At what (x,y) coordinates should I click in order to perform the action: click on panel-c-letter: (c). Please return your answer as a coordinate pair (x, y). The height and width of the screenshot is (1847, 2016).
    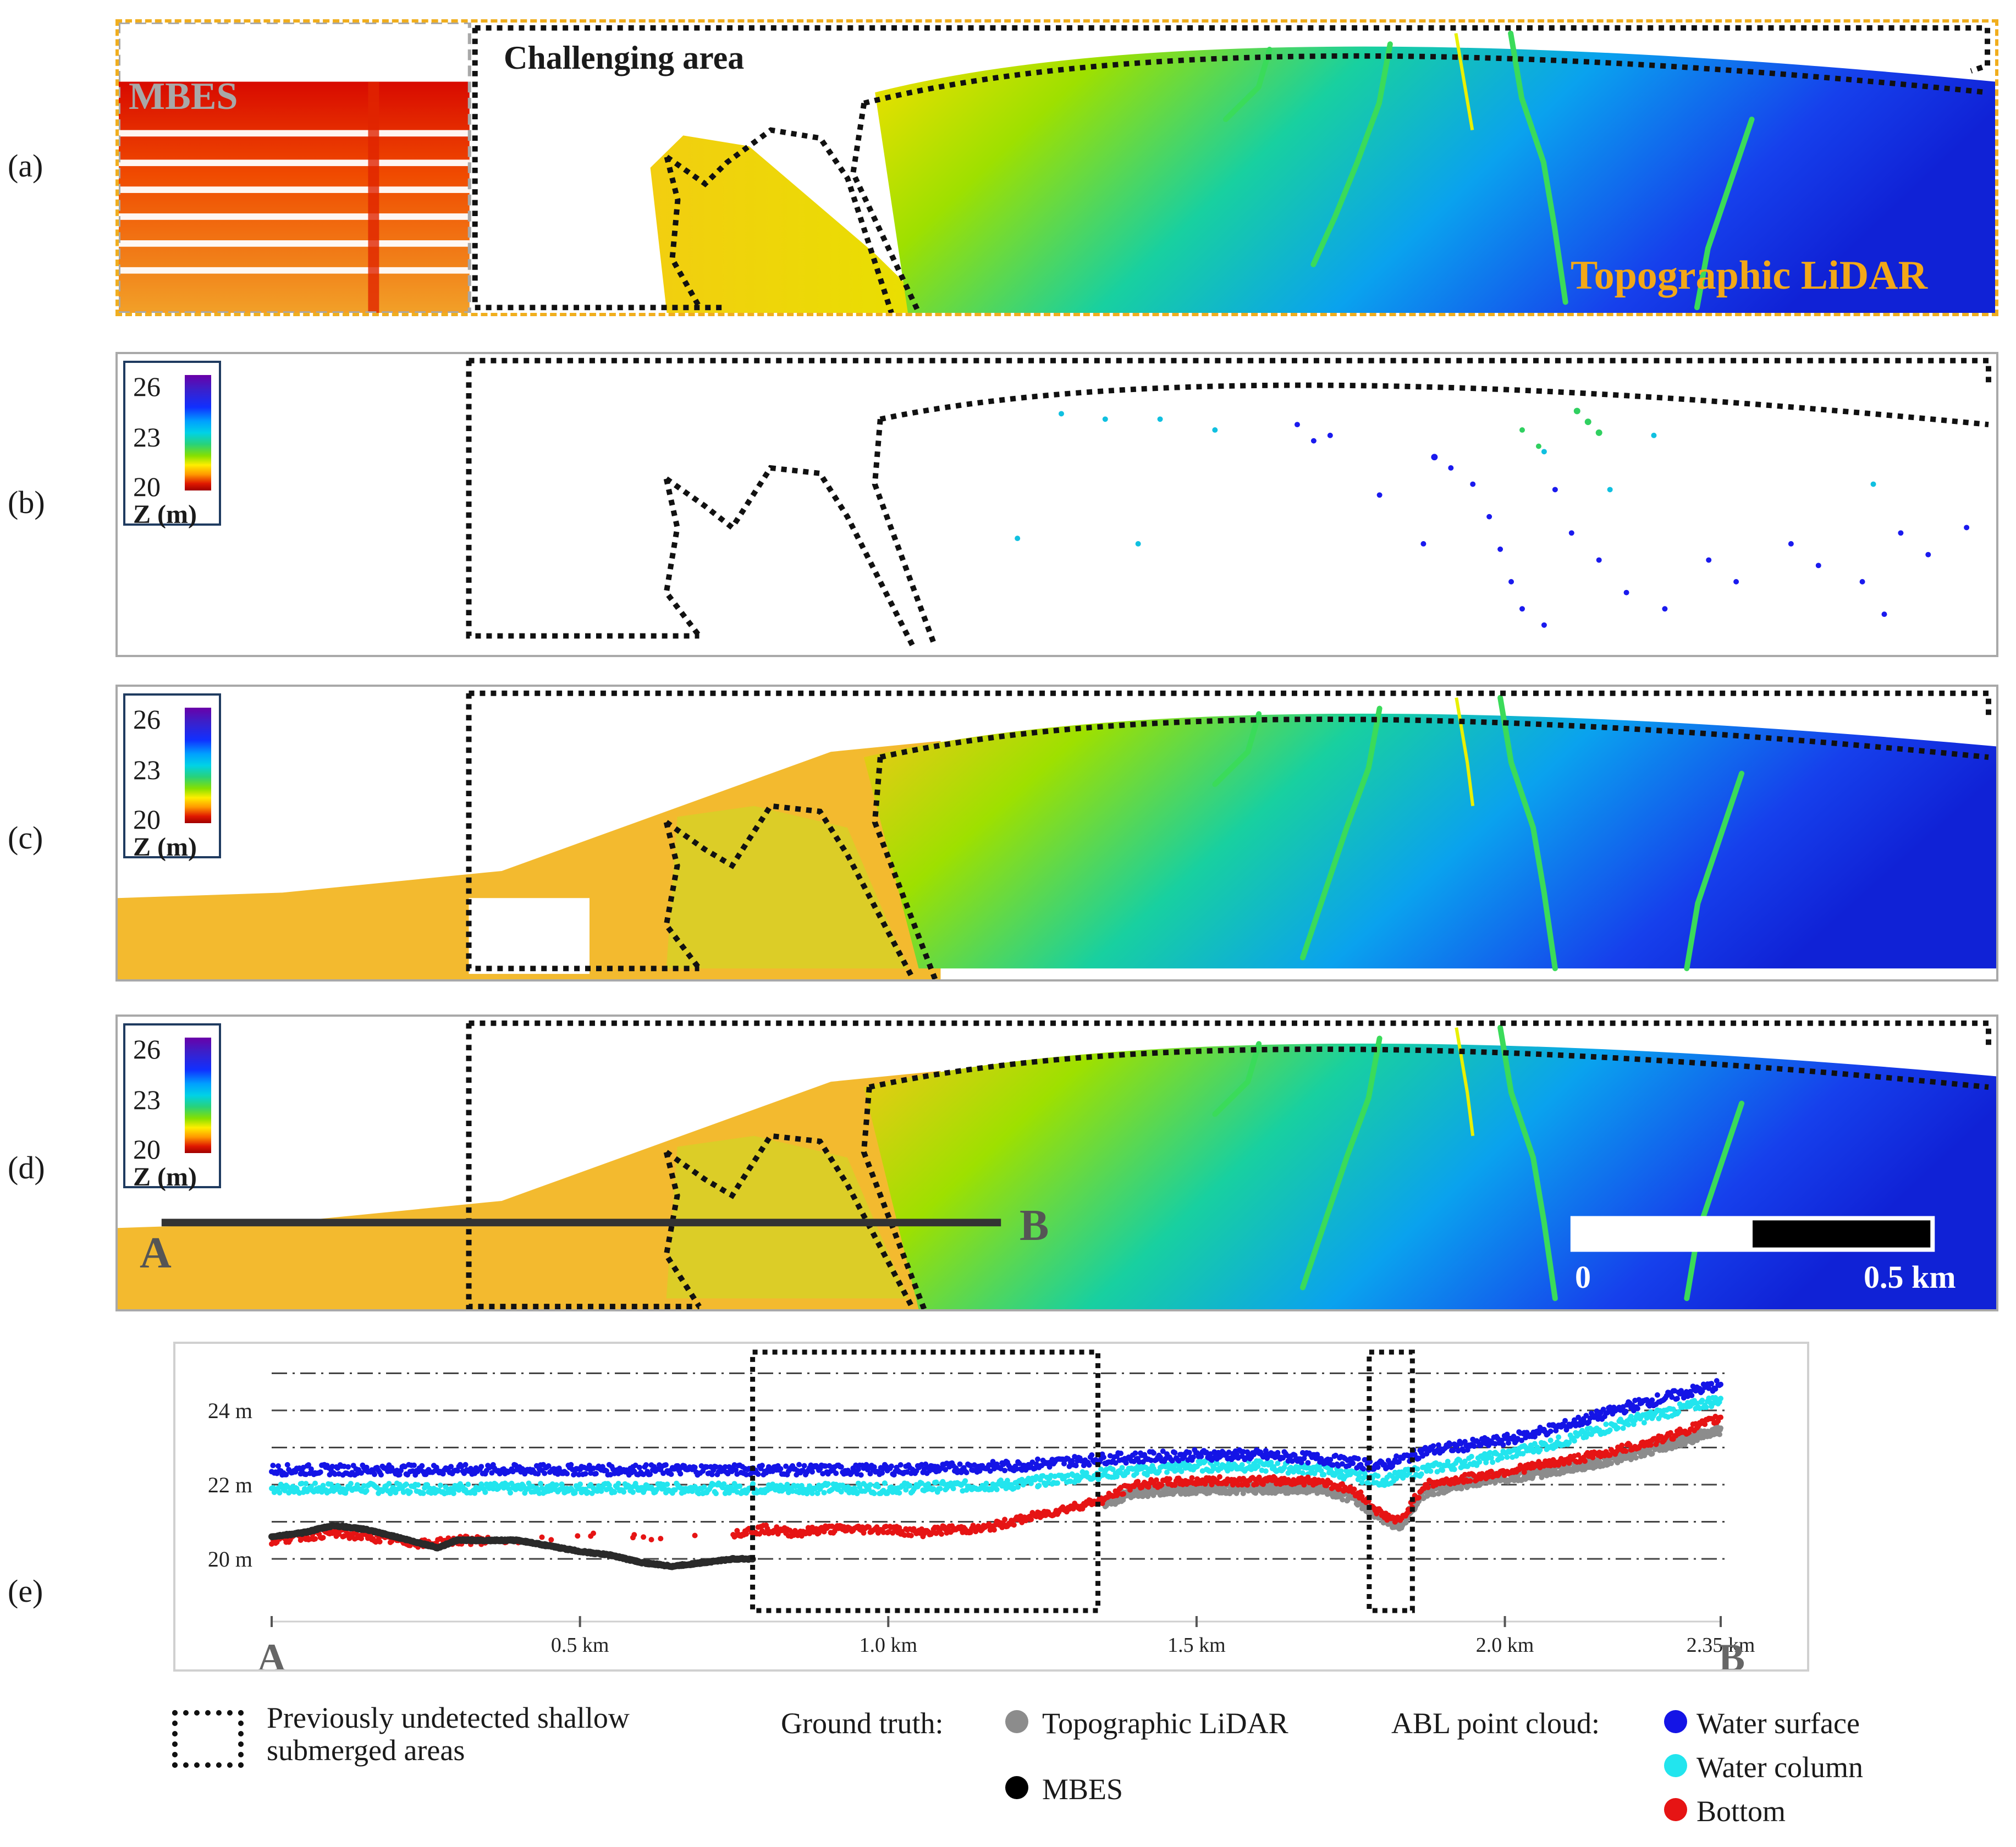
    Looking at the image, I should click on (25, 838).